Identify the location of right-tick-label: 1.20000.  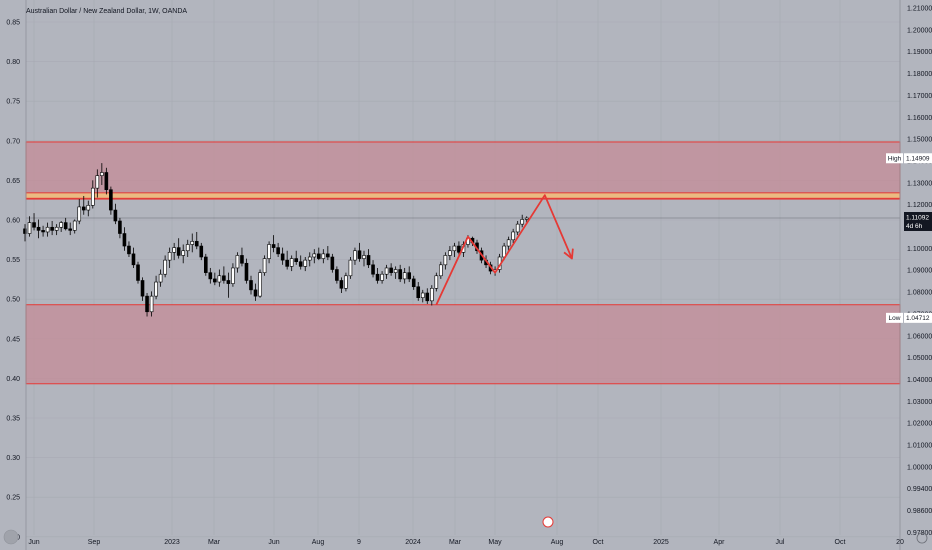
(919, 30).